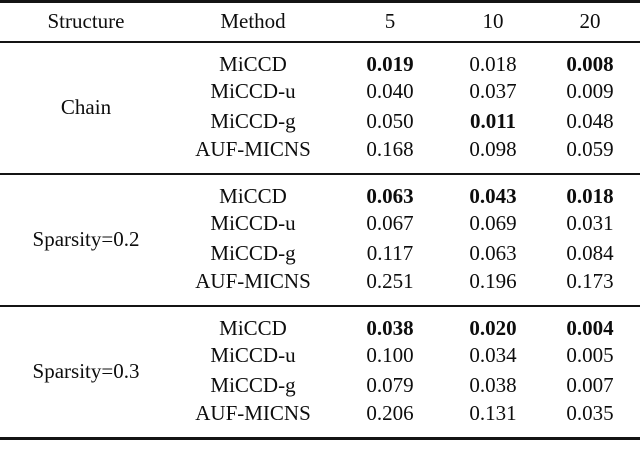  Describe the element at coordinates (320, 254) in the screenshot. I see `table-row: MiCCD-g 0.117 0.063 0.084` at that location.